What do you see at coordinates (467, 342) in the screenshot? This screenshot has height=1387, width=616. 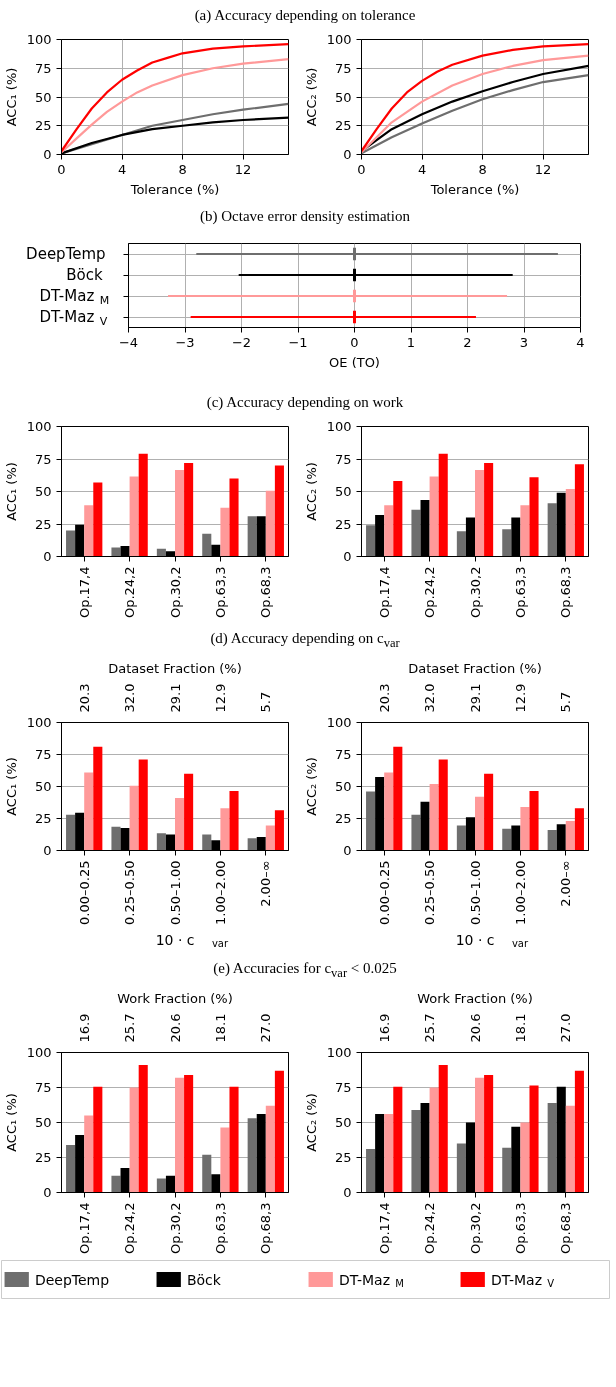 I see `x-tick-label: 2` at bounding box center [467, 342].